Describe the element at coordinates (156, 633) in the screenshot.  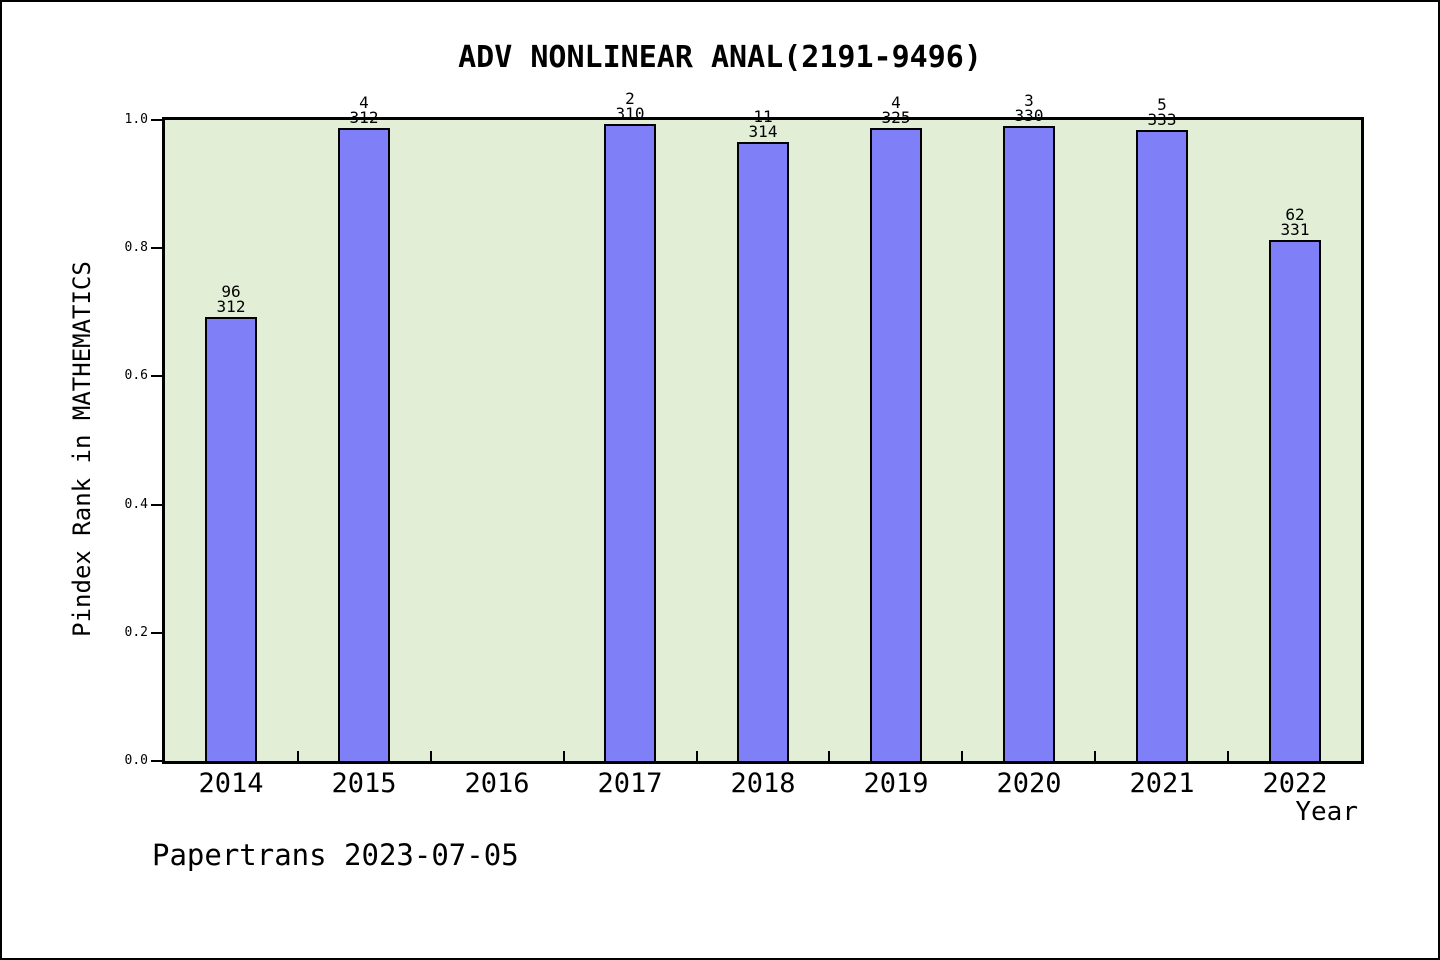
I see `y-tick-mark-0.2` at that location.